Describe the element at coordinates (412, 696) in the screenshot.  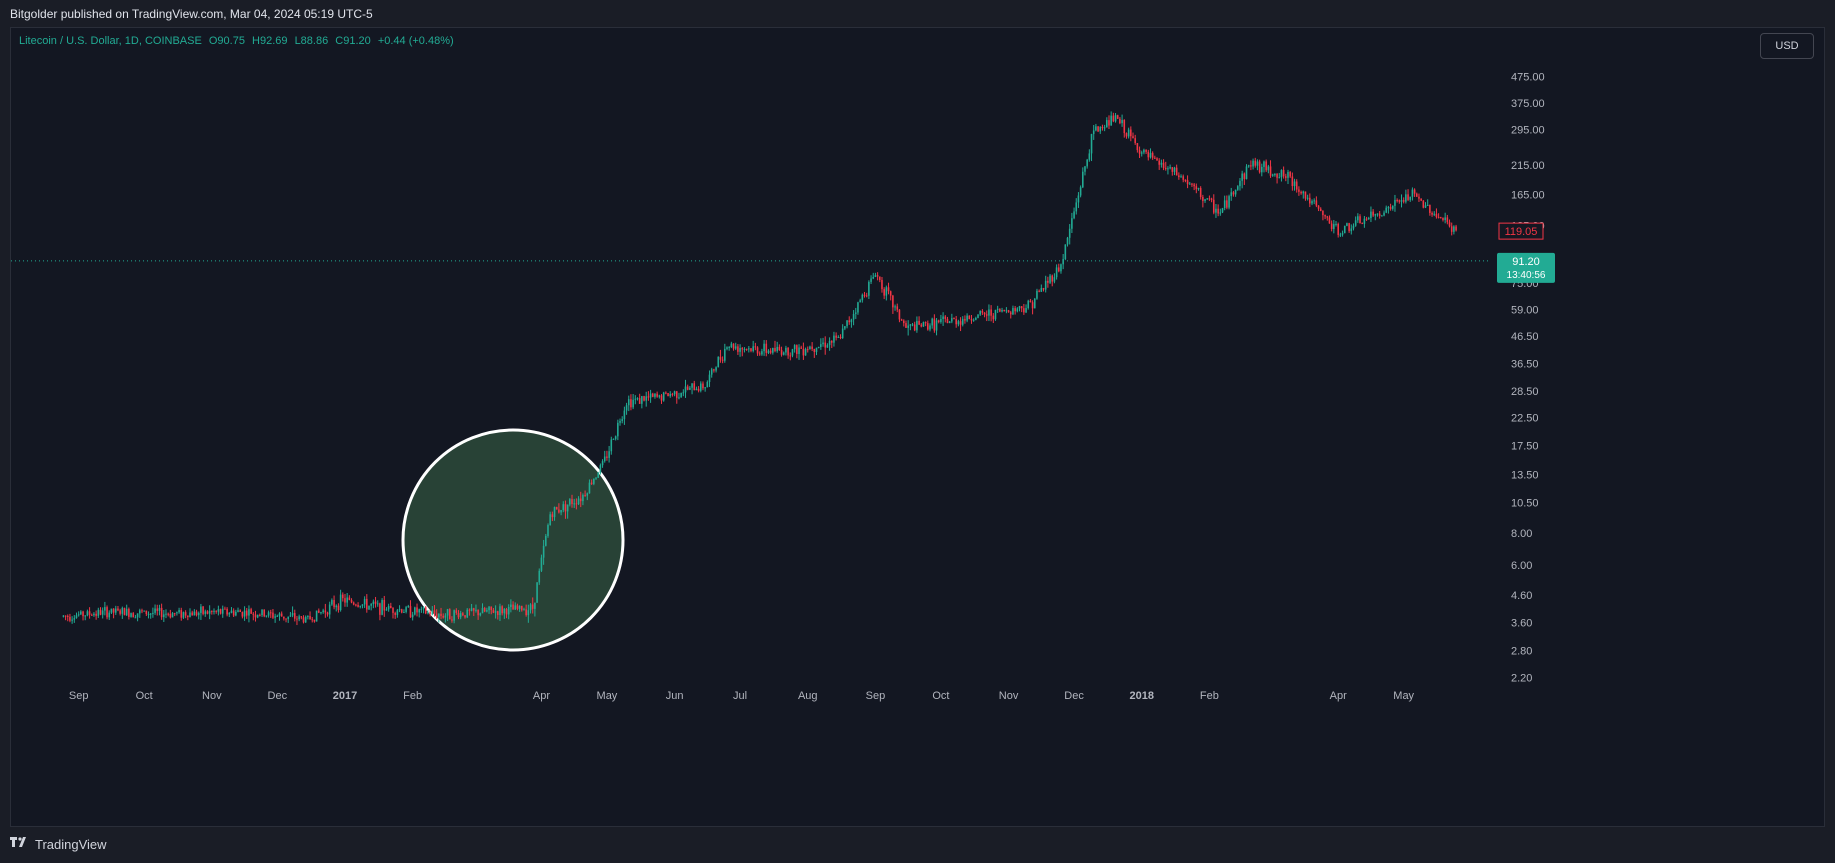
I see `x-tick-label: Feb` at that location.